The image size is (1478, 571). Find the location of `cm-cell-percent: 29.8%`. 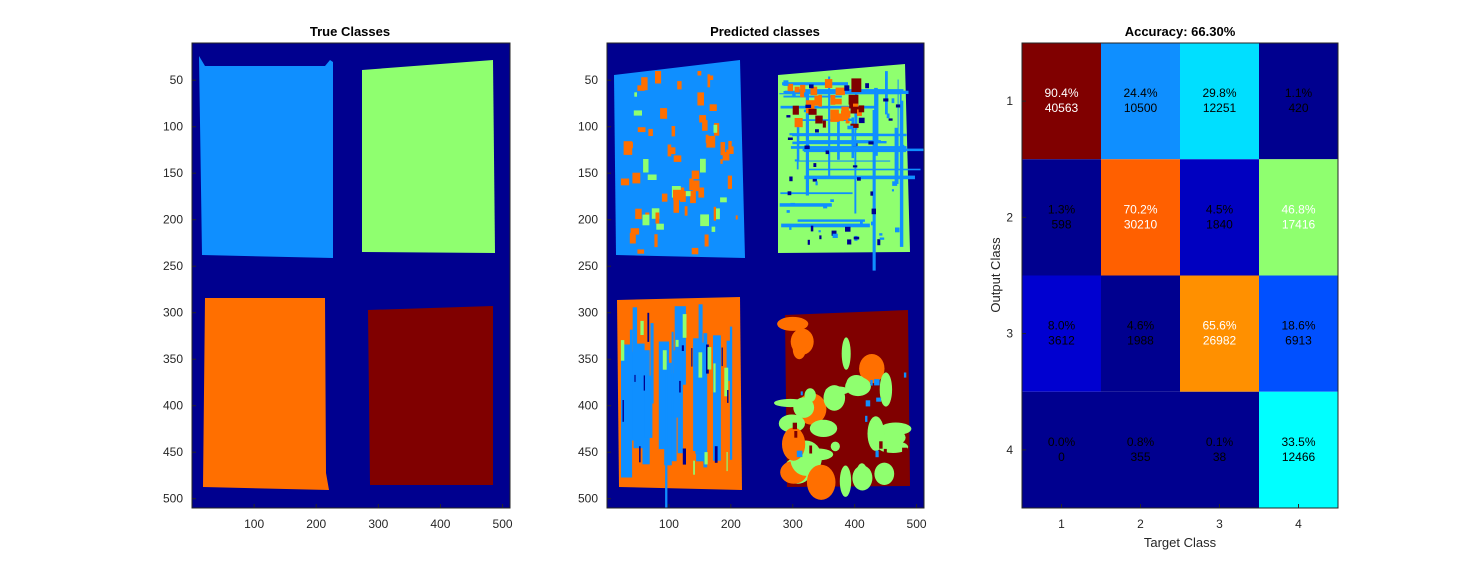

cm-cell-percent: 29.8% is located at coordinates (1219, 93).